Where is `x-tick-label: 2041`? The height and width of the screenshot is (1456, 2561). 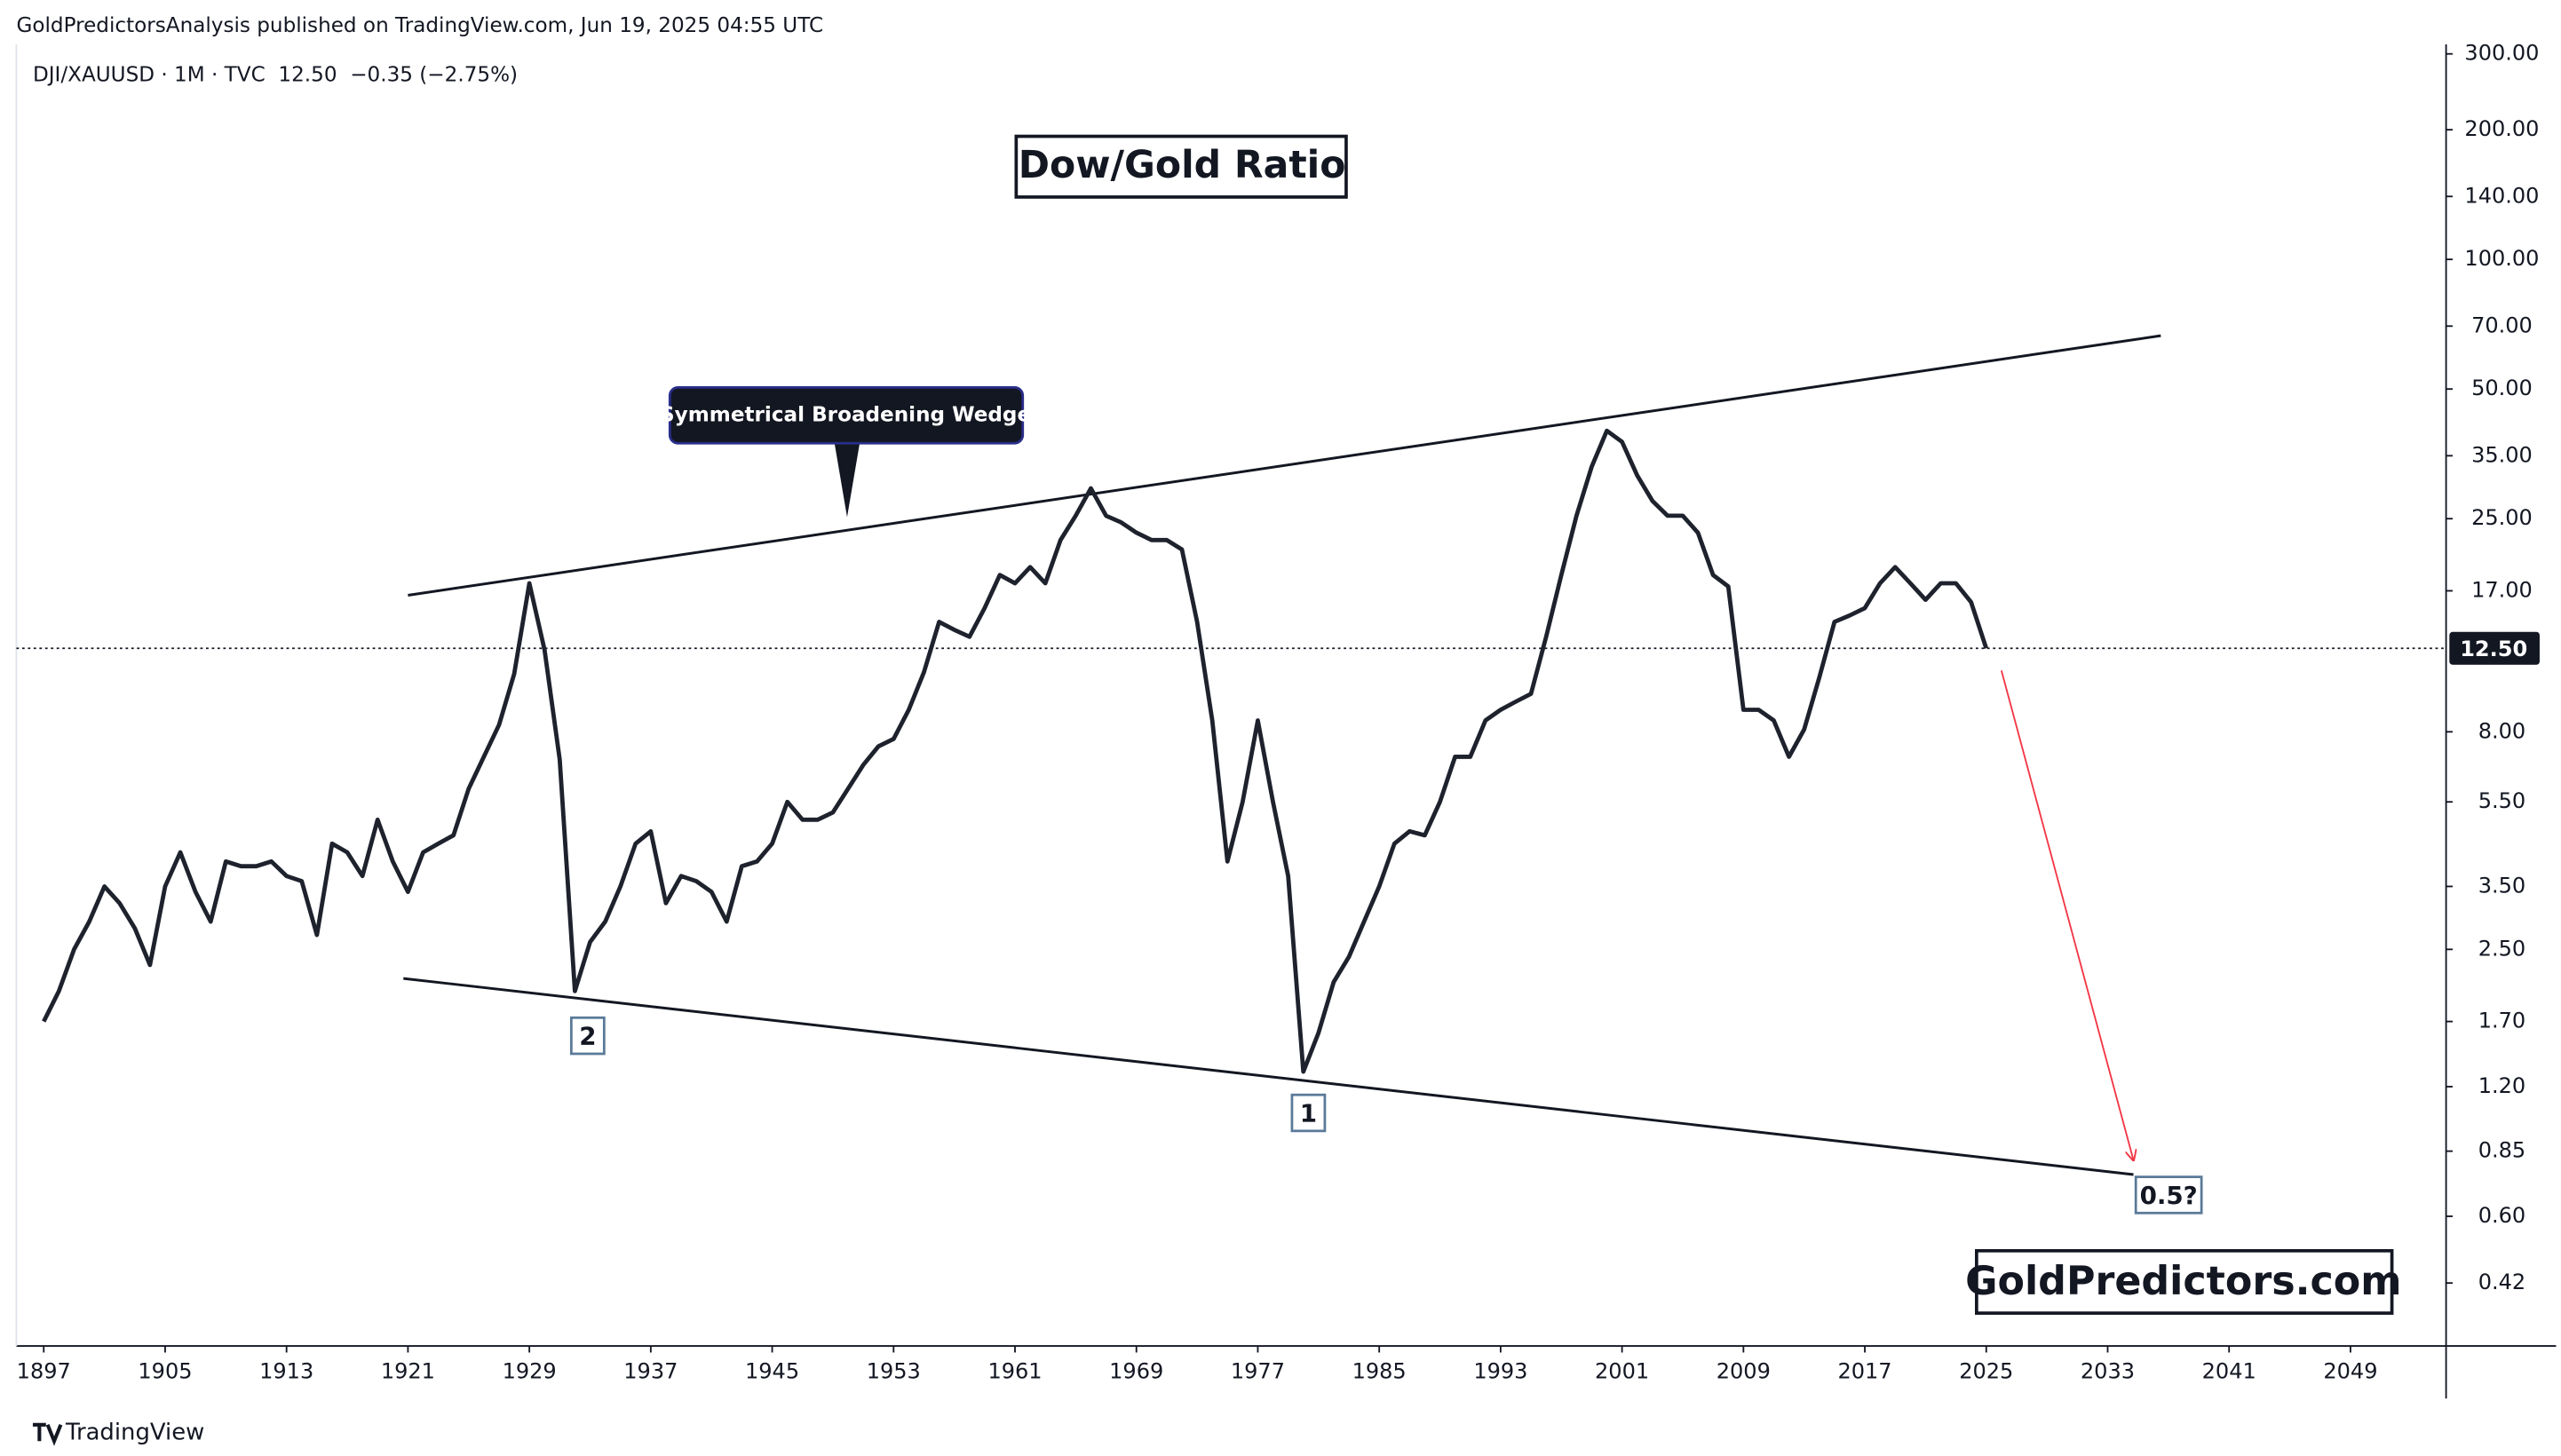 x-tick-label: 2041 is located at coordinates (2229, 1371).